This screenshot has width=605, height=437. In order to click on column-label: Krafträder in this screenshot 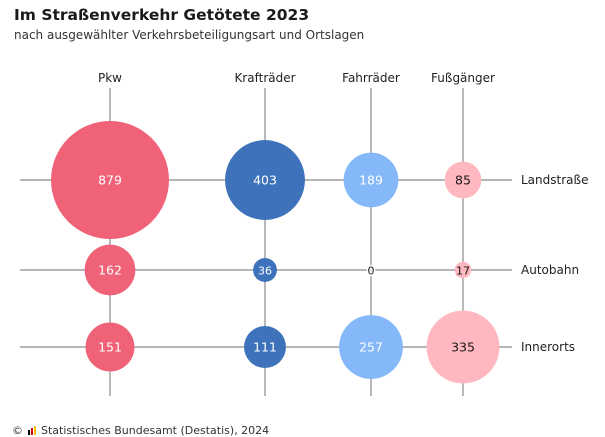, I will do `click(264, 78)`.